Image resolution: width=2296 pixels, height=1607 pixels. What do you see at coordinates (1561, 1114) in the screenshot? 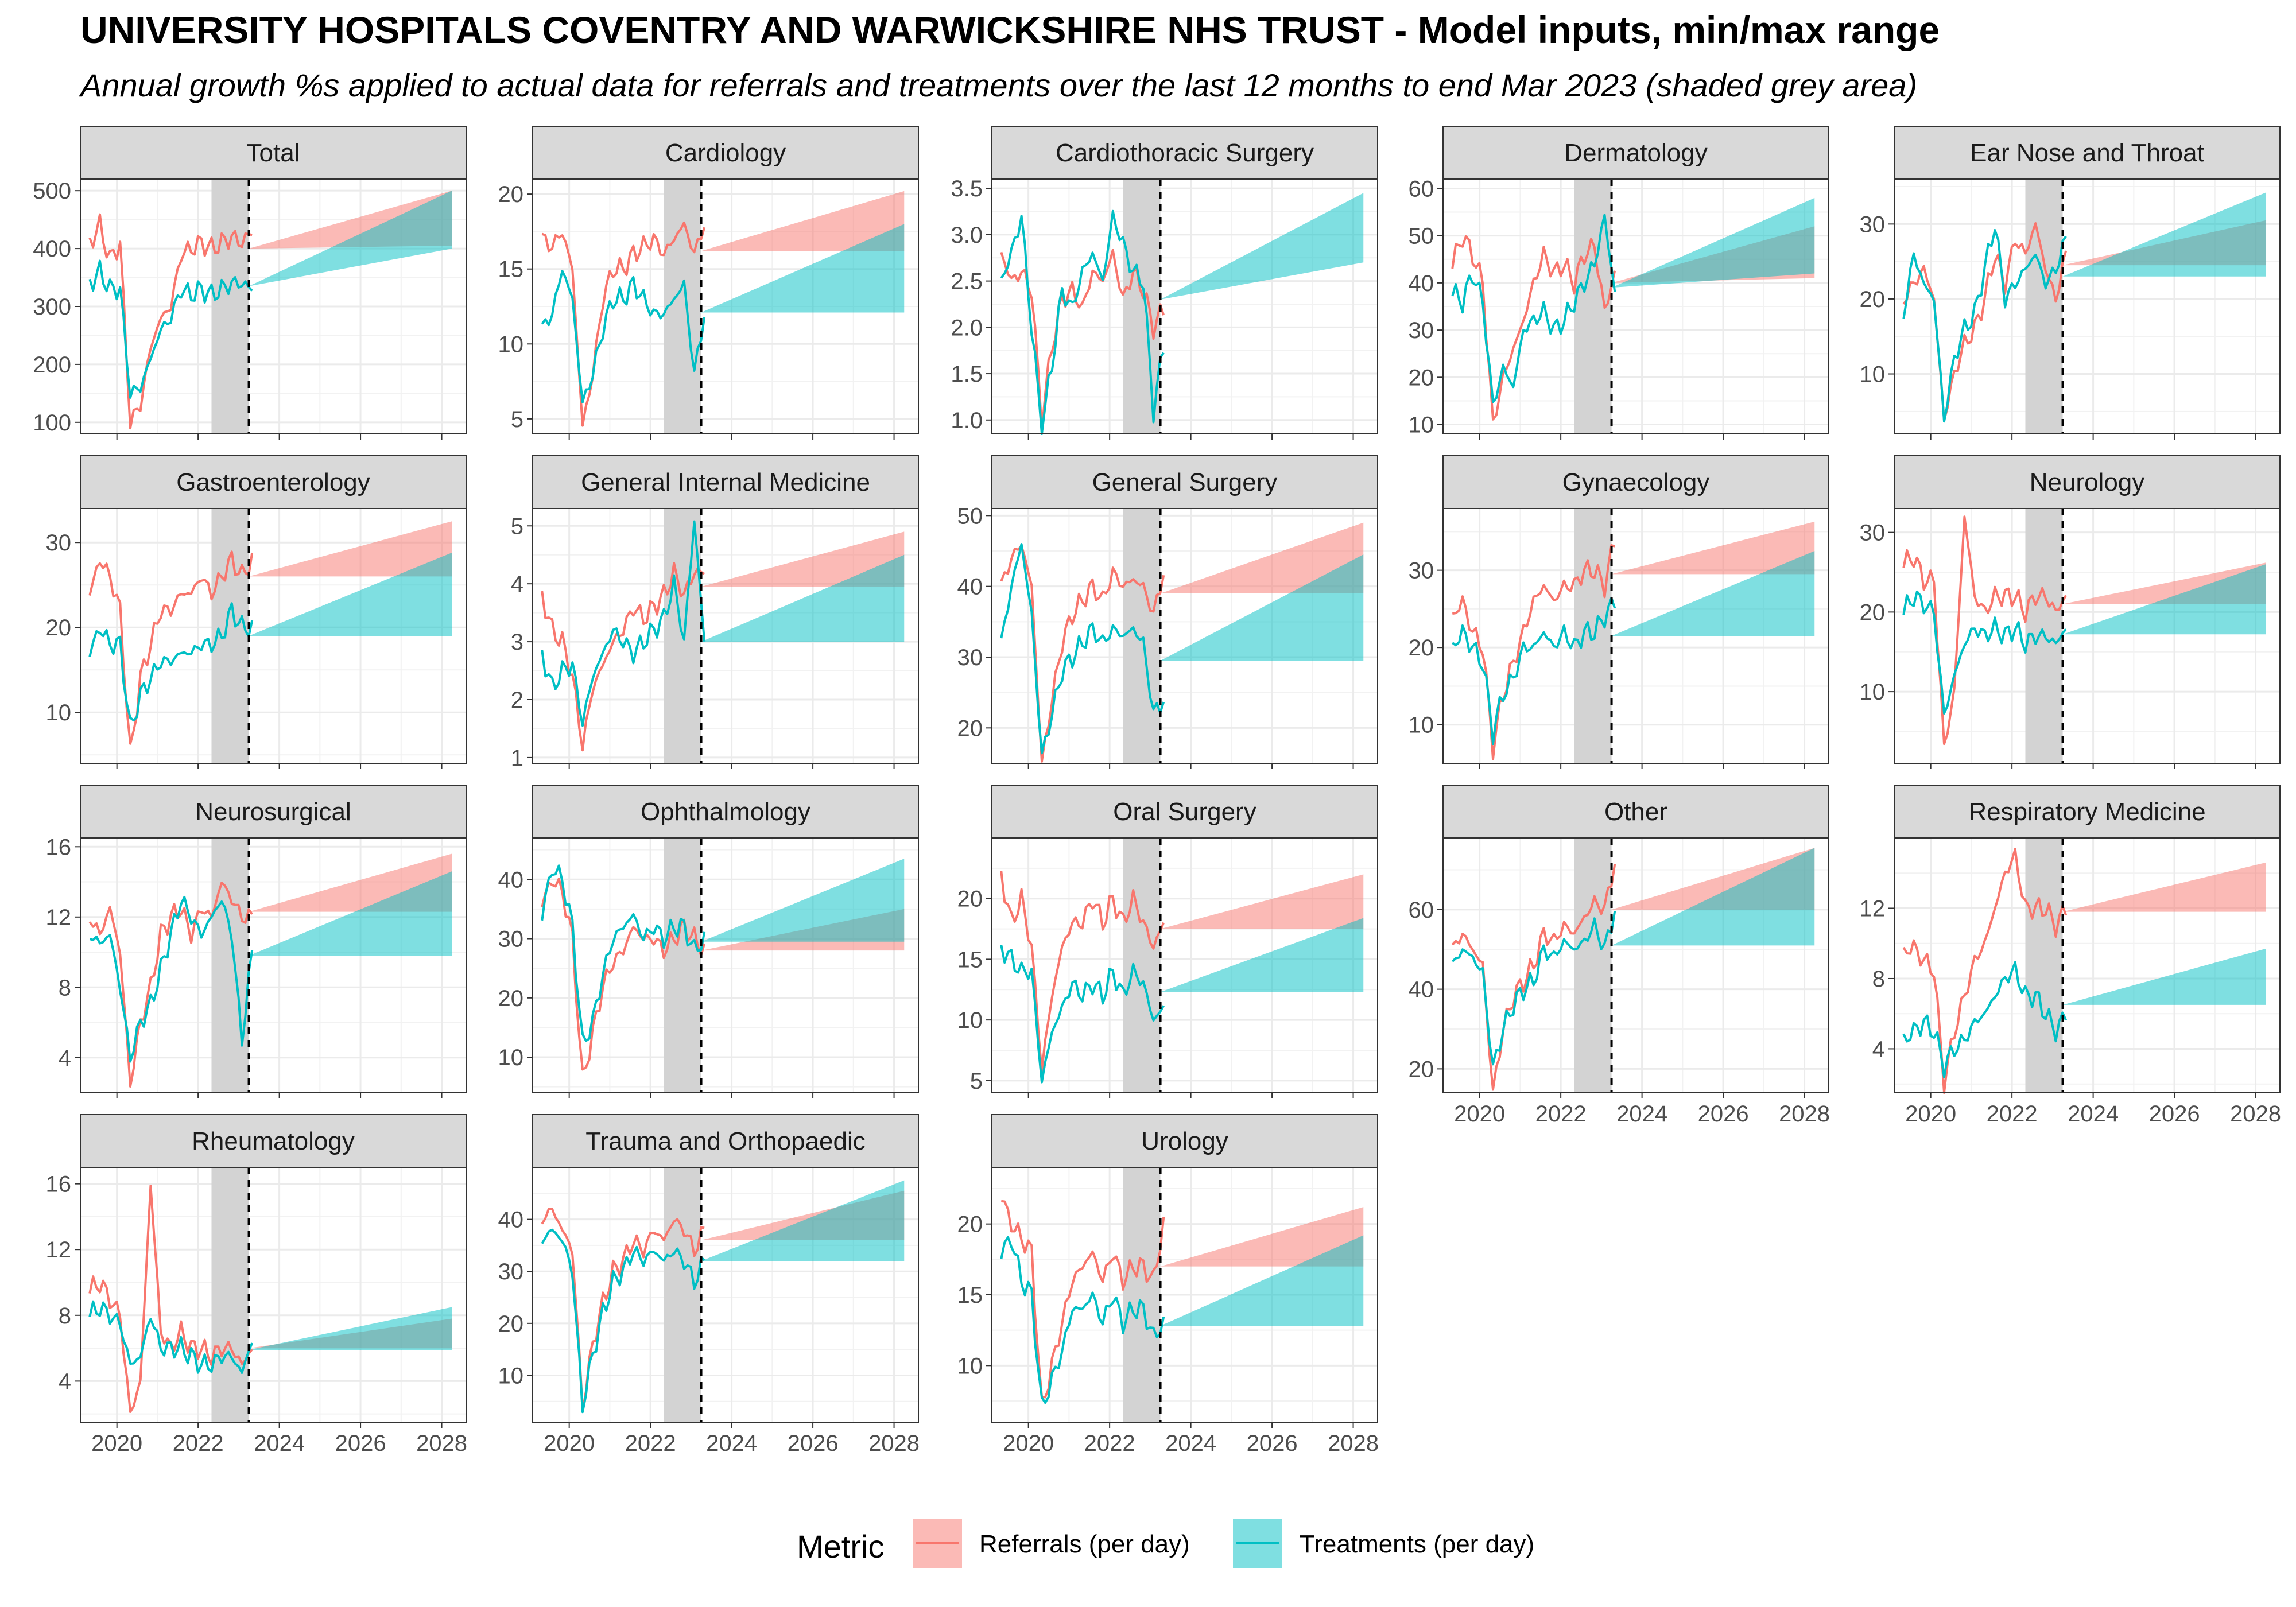
I see `x-tick-label: 2022` at bounding box center [1561, 1114].